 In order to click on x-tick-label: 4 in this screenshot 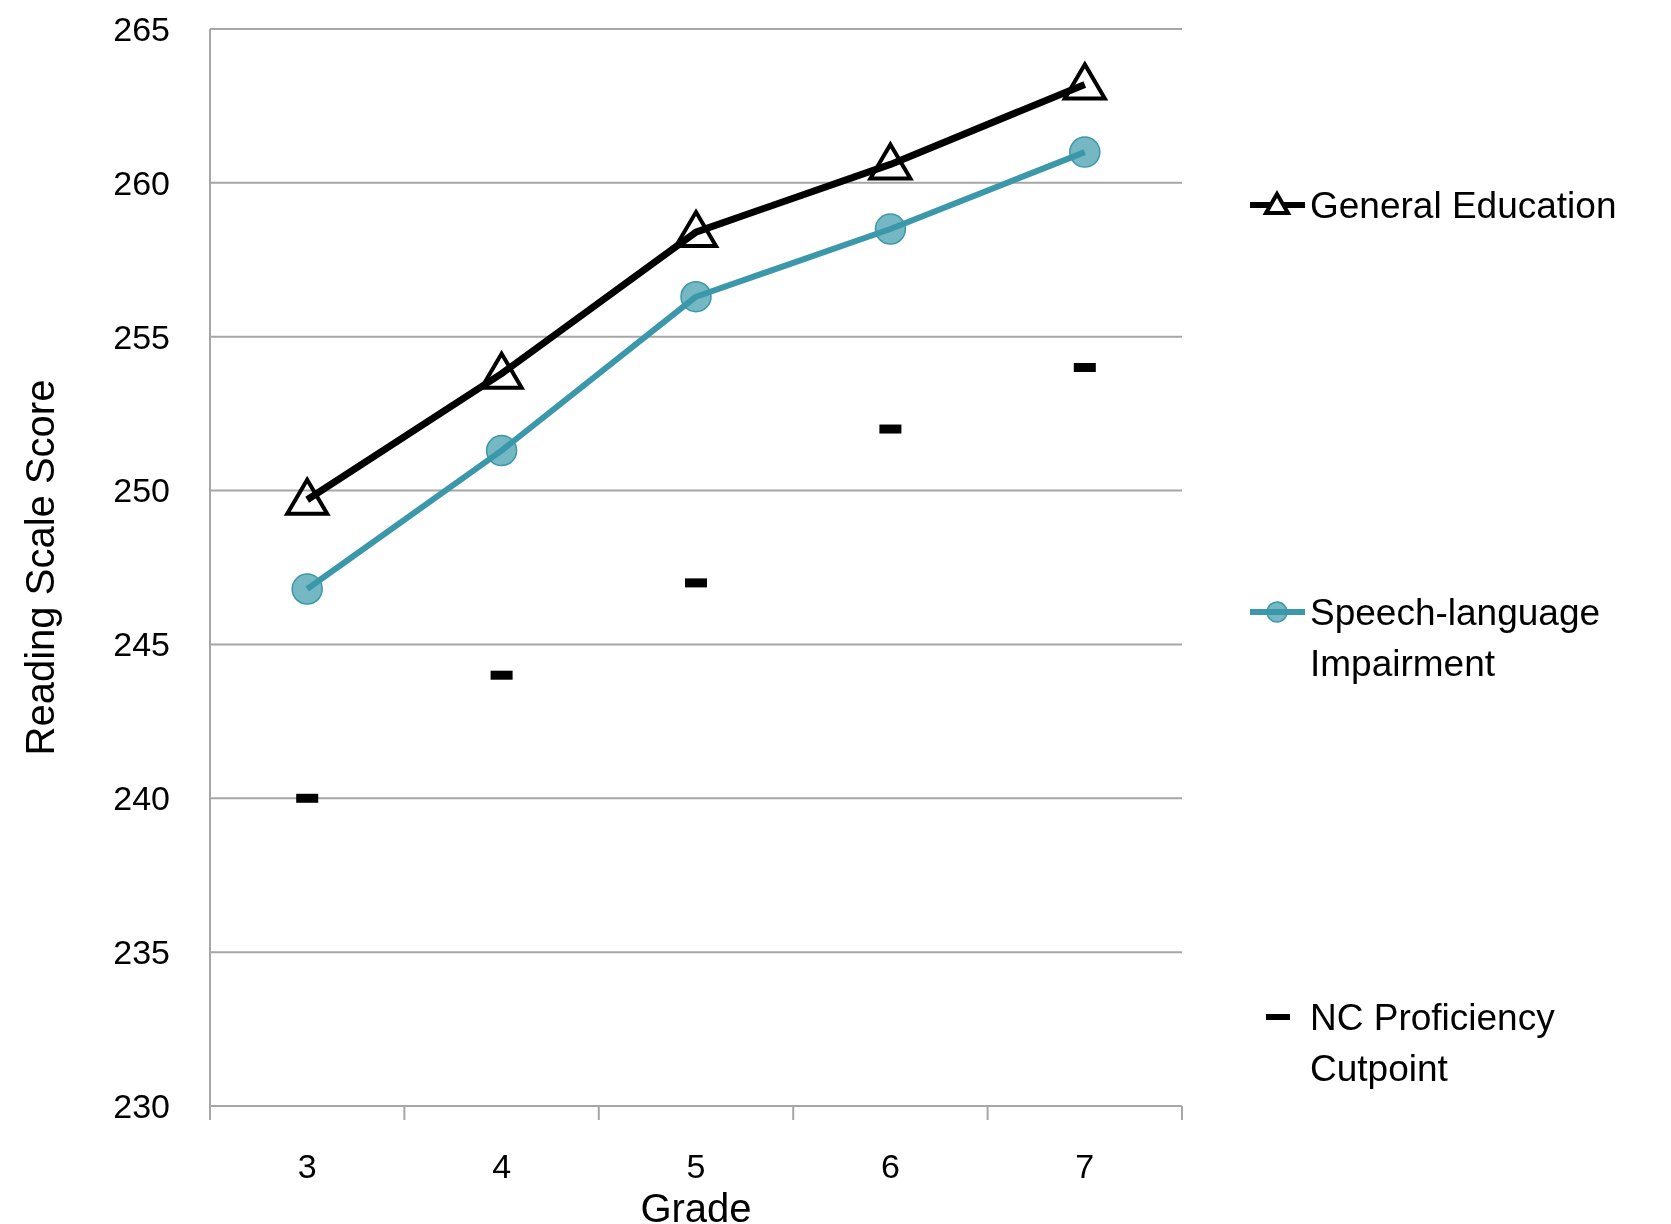, I will do `click(502, 1166)`.